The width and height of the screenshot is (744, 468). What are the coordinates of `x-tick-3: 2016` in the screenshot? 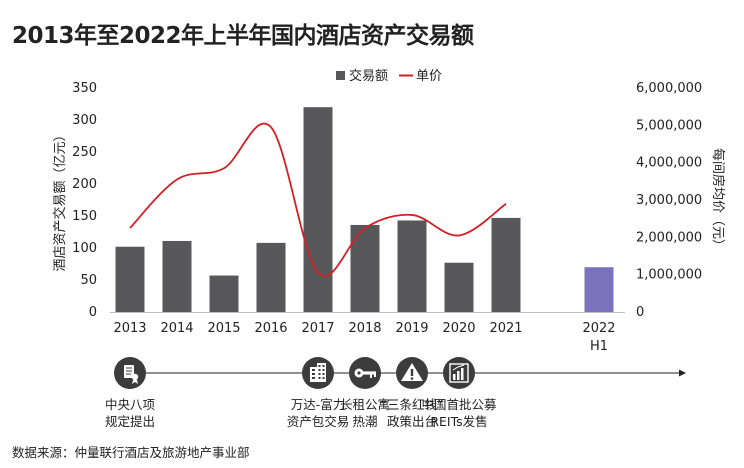 It's located at (270, 328).